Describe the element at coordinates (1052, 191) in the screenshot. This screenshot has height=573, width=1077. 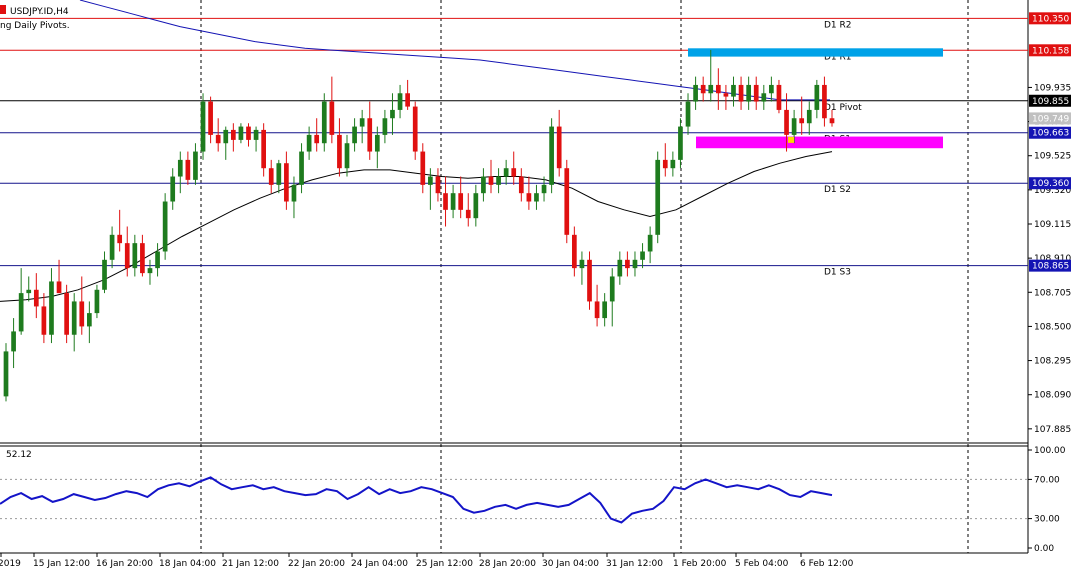
I see `price-axis-label: 109.320` at that location.